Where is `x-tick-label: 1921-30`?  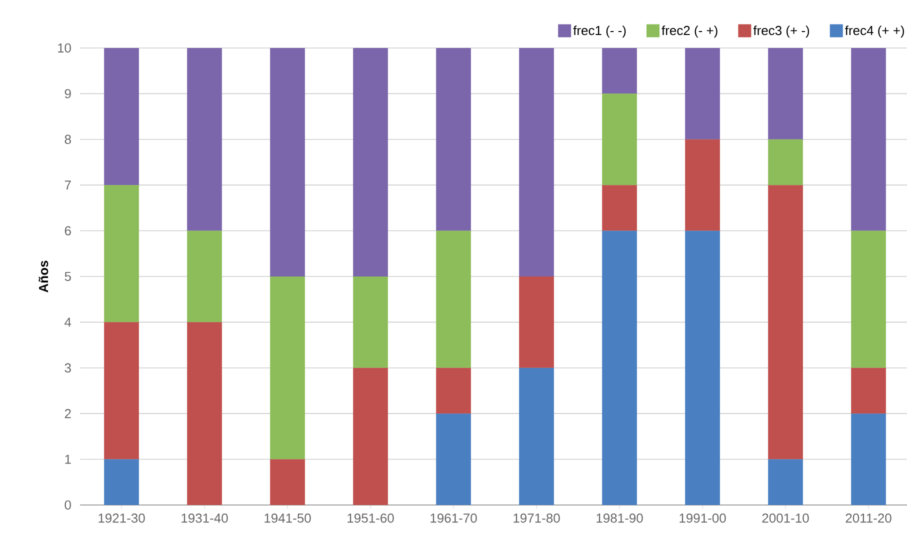
x-tick-label: 1921-30 is located at coordinates (121, 518).